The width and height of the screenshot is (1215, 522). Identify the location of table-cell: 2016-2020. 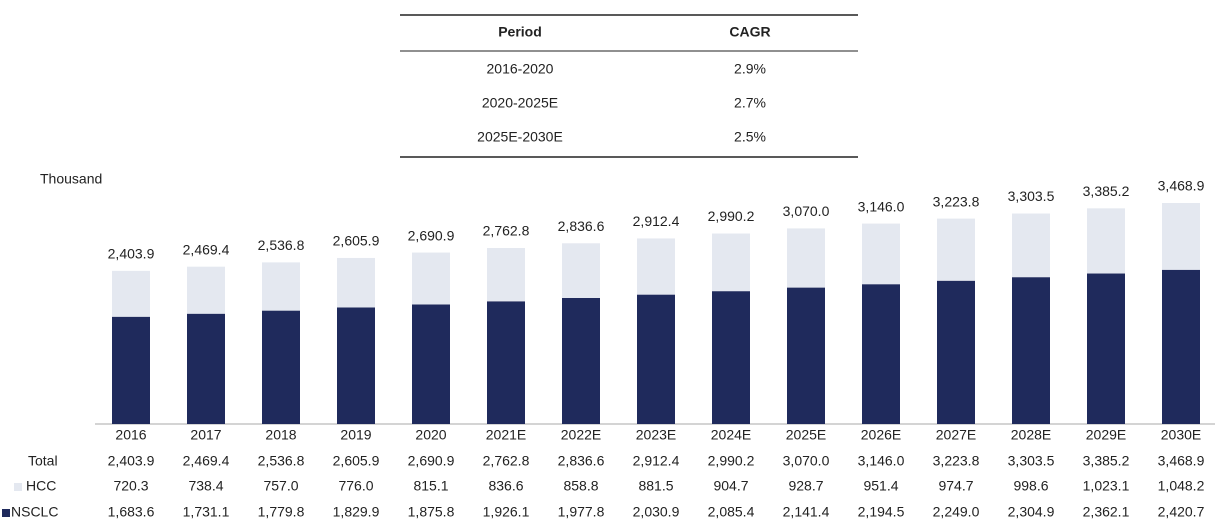
(520, 69).